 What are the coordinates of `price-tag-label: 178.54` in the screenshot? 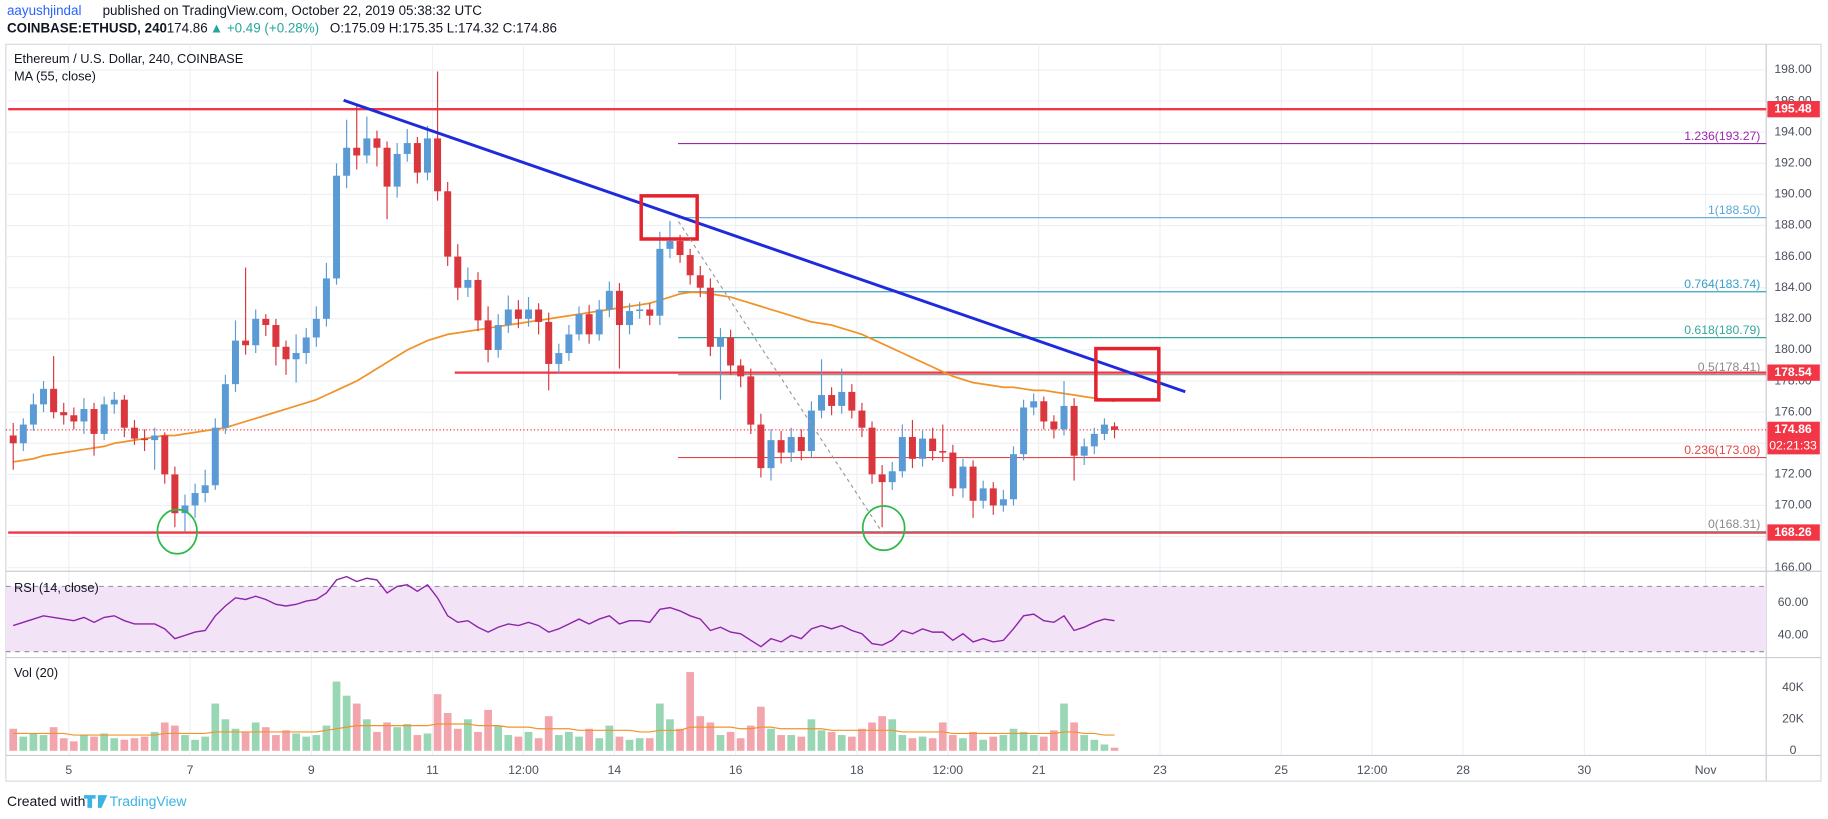 It's located at (1793, 372).